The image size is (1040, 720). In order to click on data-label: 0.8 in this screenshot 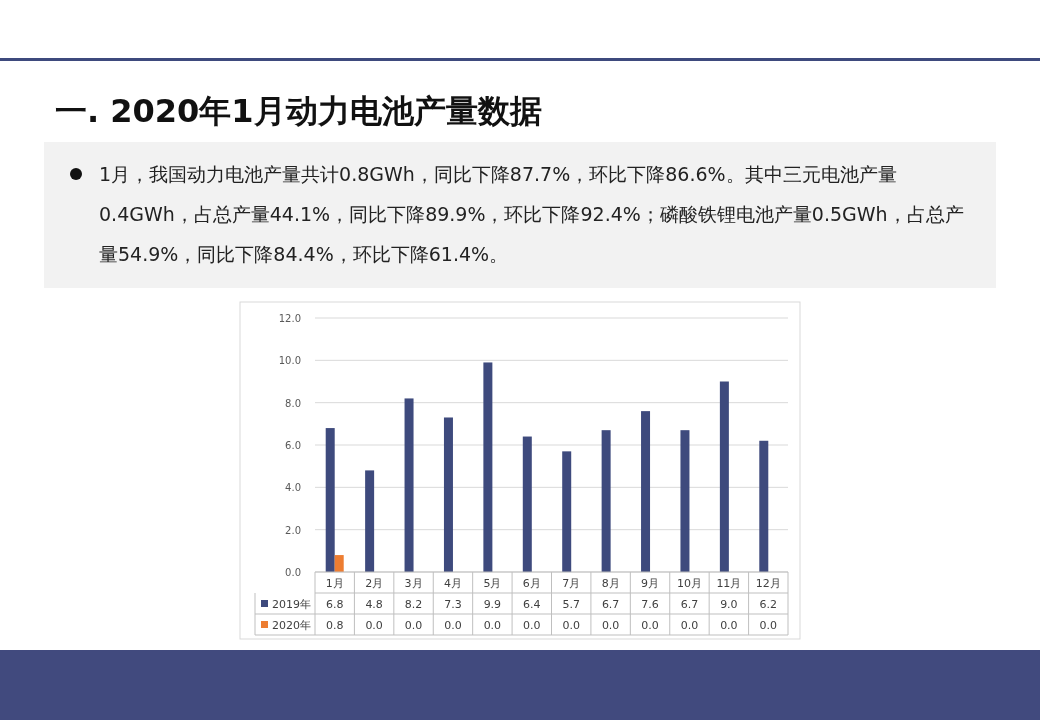, I will do `click(334, 625)`.